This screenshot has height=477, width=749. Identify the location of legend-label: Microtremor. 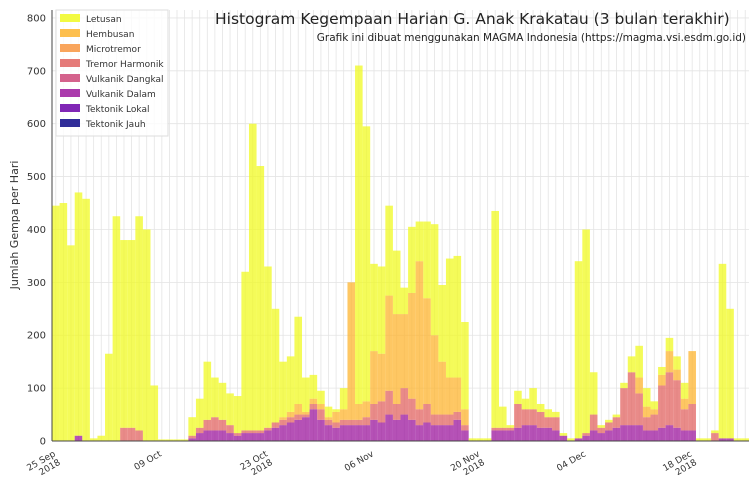
(113, 50).